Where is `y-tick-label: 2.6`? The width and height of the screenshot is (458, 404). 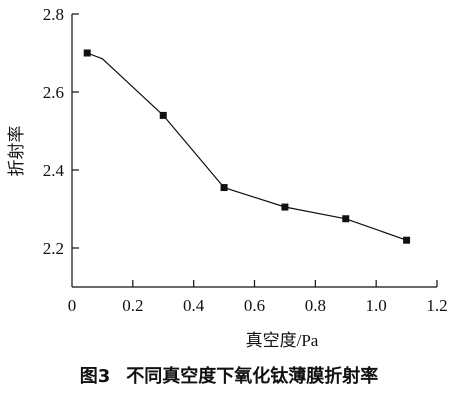
y-tick-label: 2.6 is located at coordinates (53, 92).